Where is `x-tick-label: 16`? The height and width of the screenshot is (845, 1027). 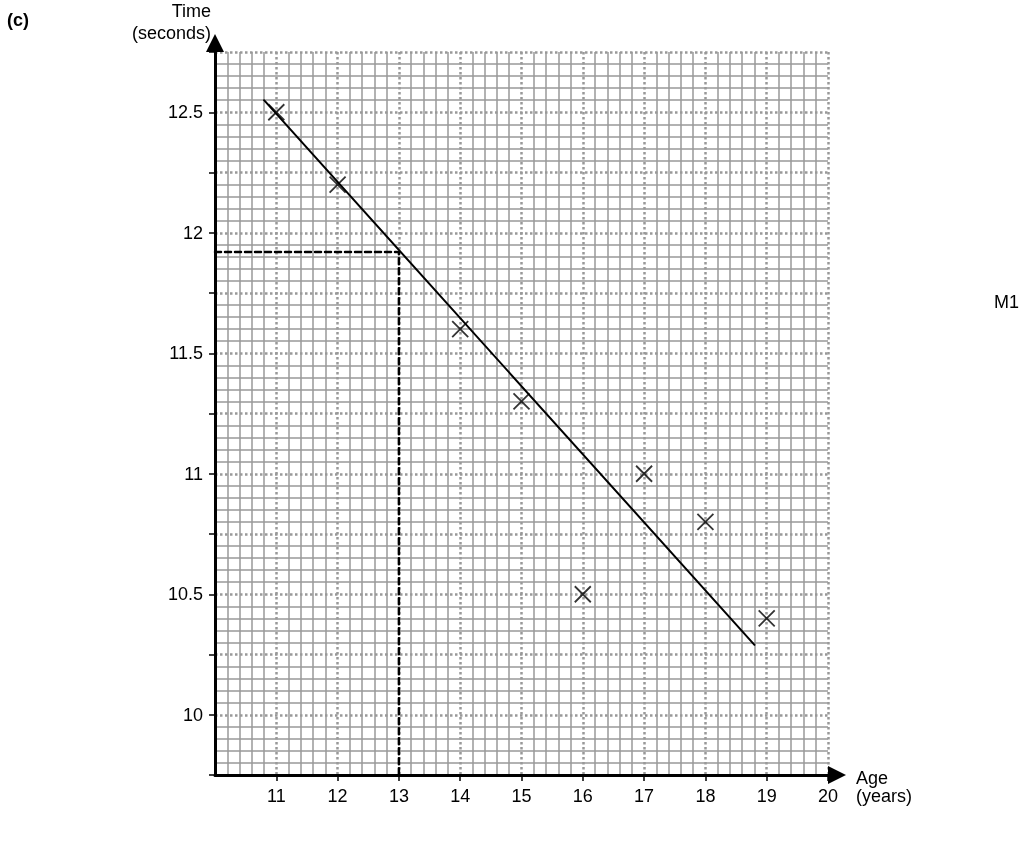 x-tick-label: 16 is located at coordinates (582, 796).